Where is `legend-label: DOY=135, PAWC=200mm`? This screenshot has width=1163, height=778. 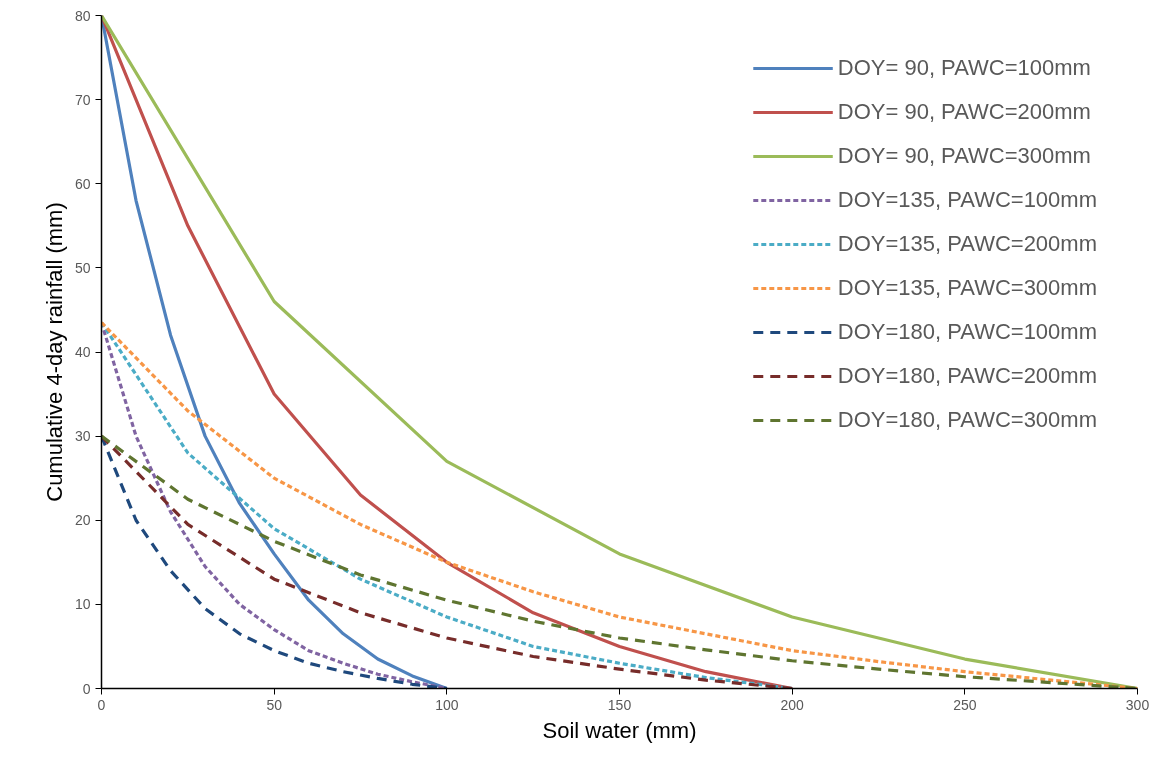 legend-label: DOY=135, PAWC=200mm is located at coordinates (967, 244).